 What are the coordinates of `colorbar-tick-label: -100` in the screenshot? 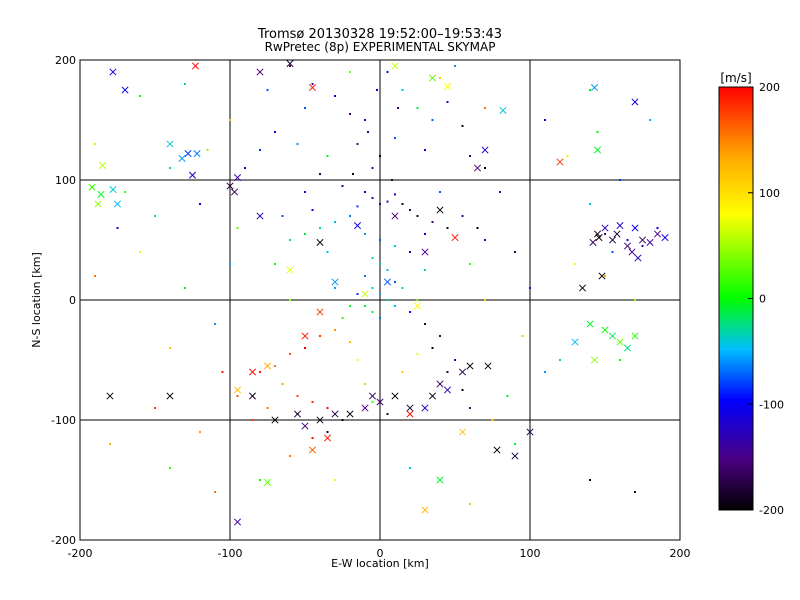 It's located at (771, 404).